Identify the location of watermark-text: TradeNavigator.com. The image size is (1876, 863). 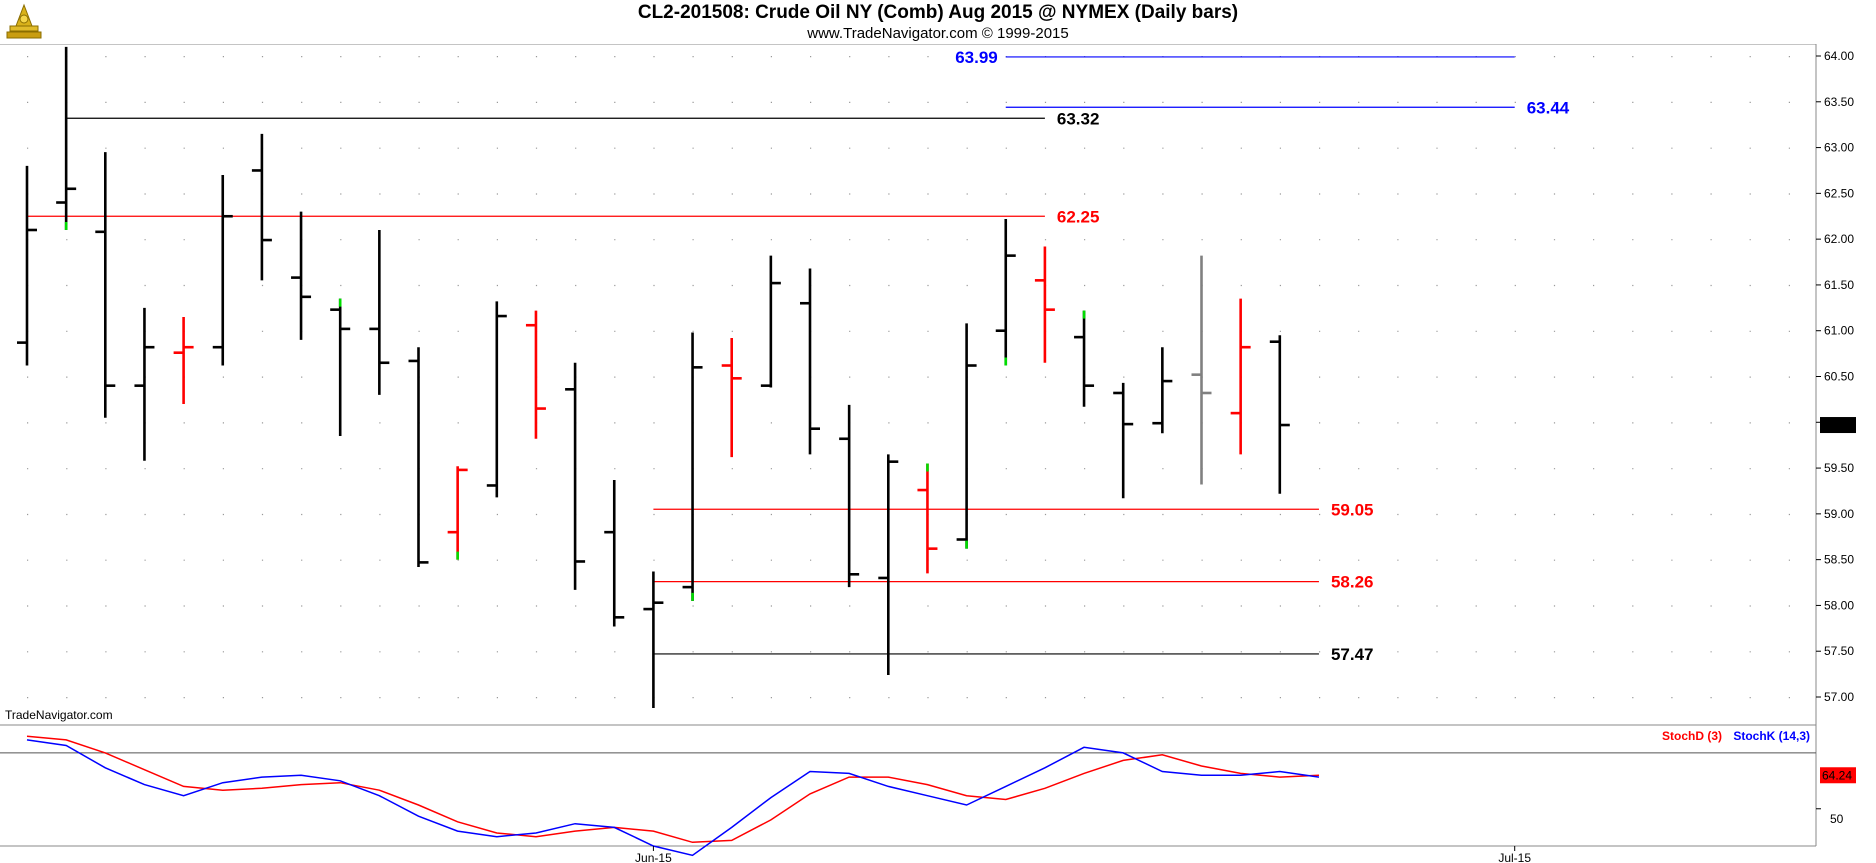
(59, 715).